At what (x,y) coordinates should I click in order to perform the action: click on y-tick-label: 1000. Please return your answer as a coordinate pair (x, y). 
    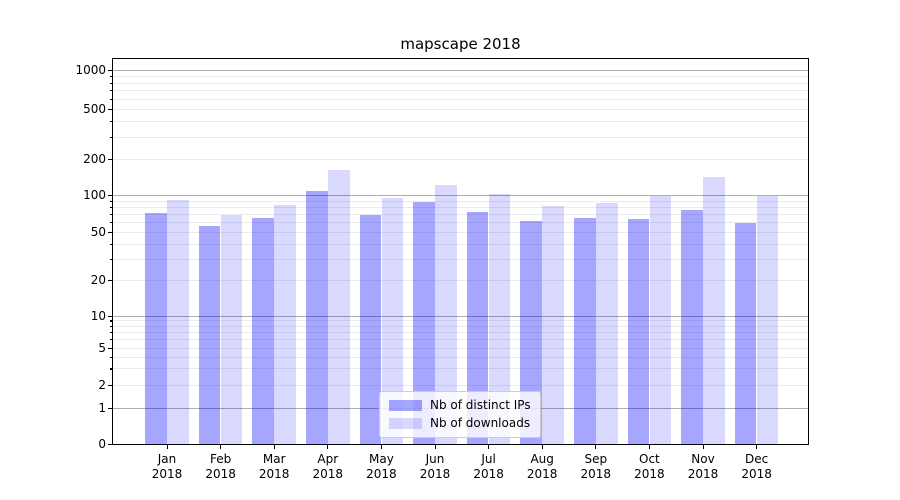
    Looking at the image, I should click on (90, 70).